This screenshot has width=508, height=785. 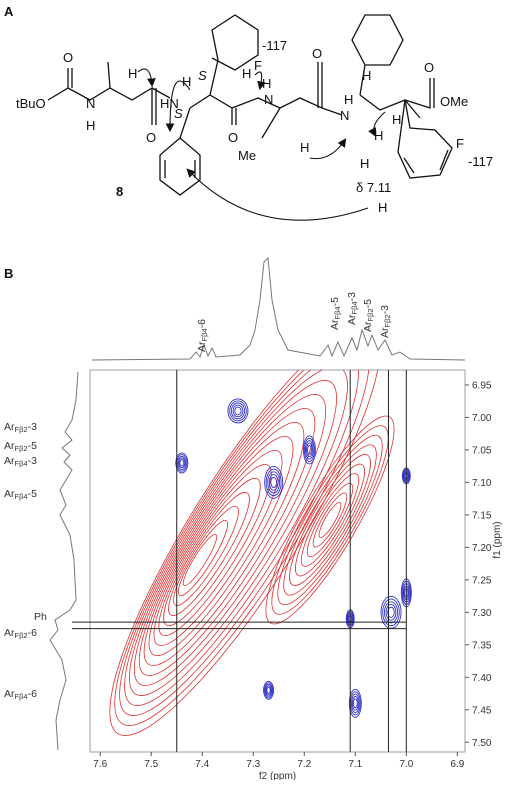 What do you see at coordinates (406, 764) in the screenshot?
I see `x-tick-label: 7.0` at bounding box center [406, 764].